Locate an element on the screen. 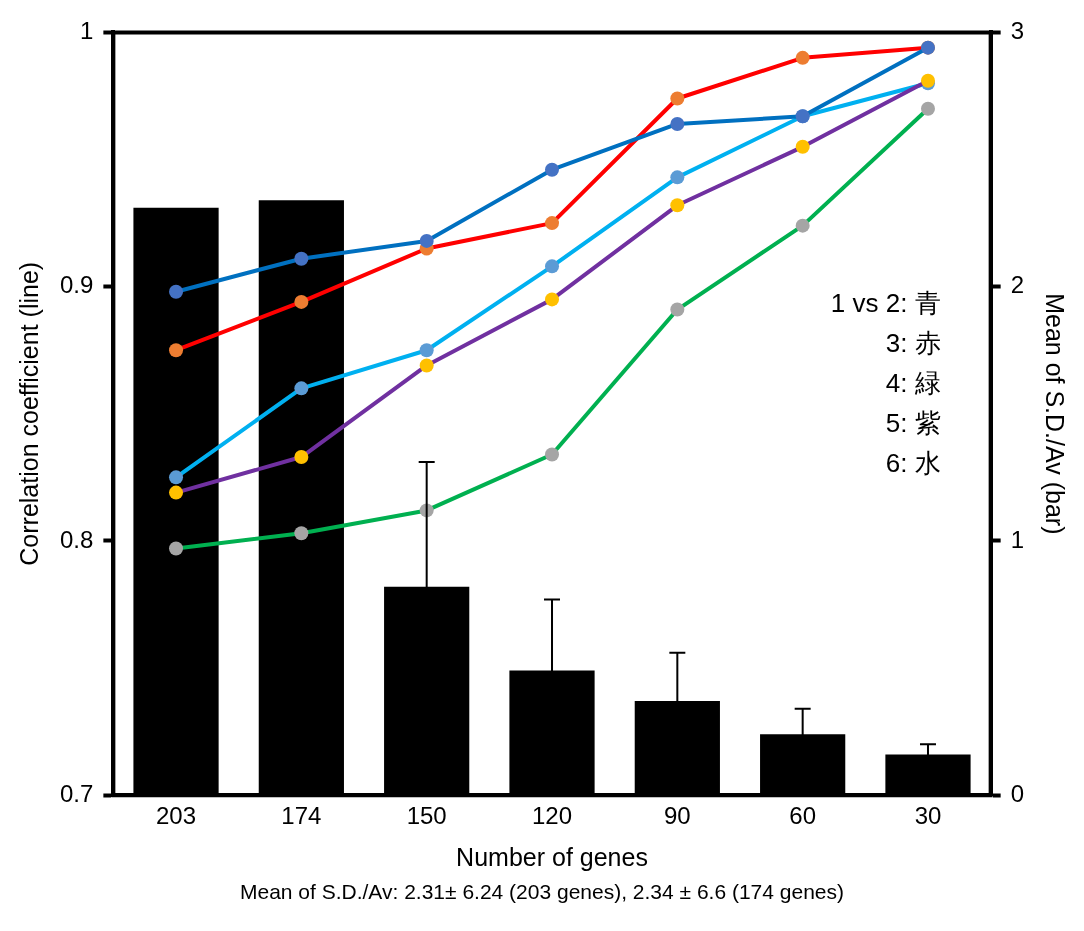 The height and width of the screenshot is (931, 1084). x-tick-label: 120 is located at coordinates (552, 816).